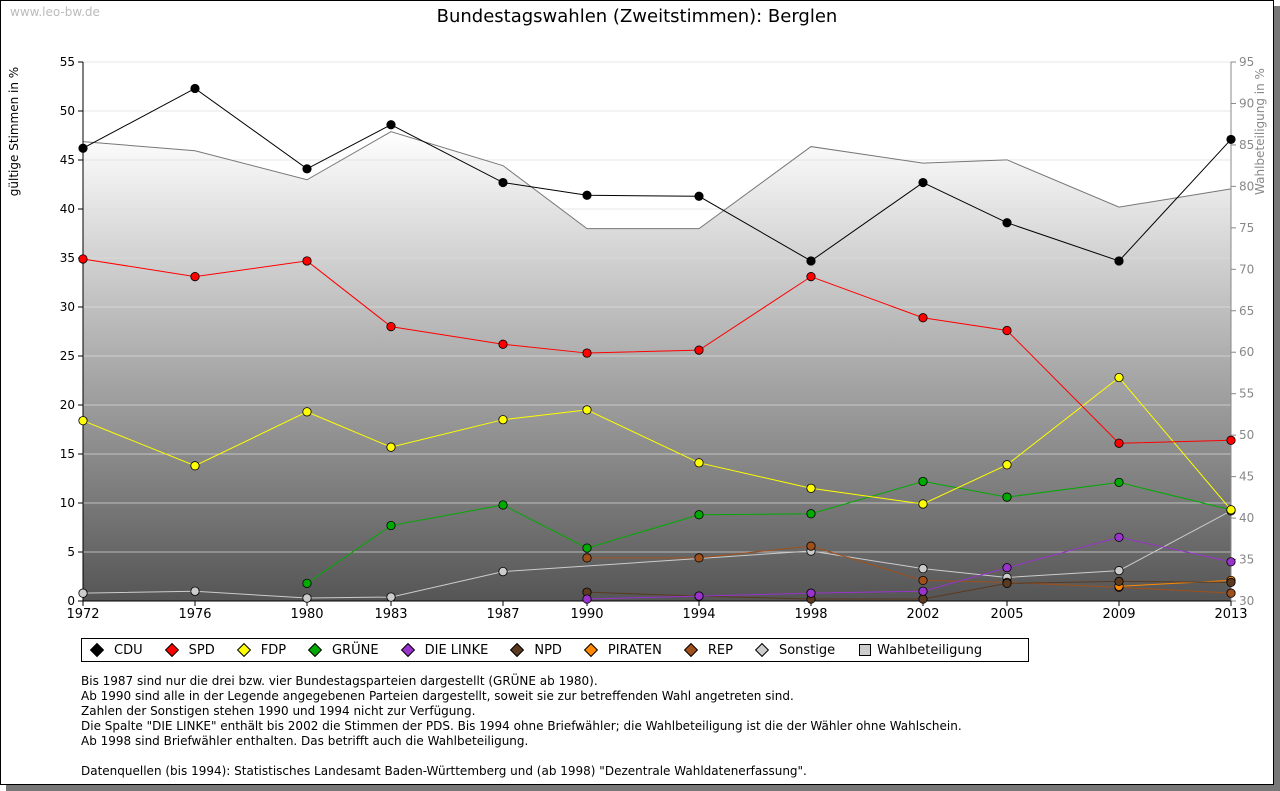 This screenshot has height=791, width=1280. Describe the element at coordinates (1246, 477) in the screenshot. I see `y2-tick-label: 45` at that location.